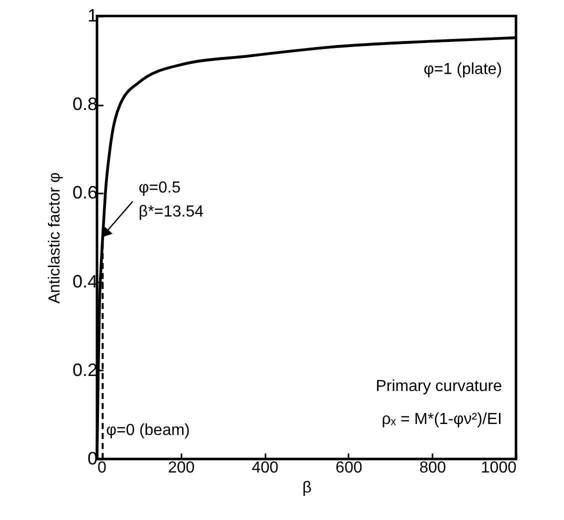 The height and width of the screenshot is (520, 564). Describe the element at coordinates (442, 419) in the screenshot. I see `annotation: ρₓ = M*(1-φν²)/EI` at that location.